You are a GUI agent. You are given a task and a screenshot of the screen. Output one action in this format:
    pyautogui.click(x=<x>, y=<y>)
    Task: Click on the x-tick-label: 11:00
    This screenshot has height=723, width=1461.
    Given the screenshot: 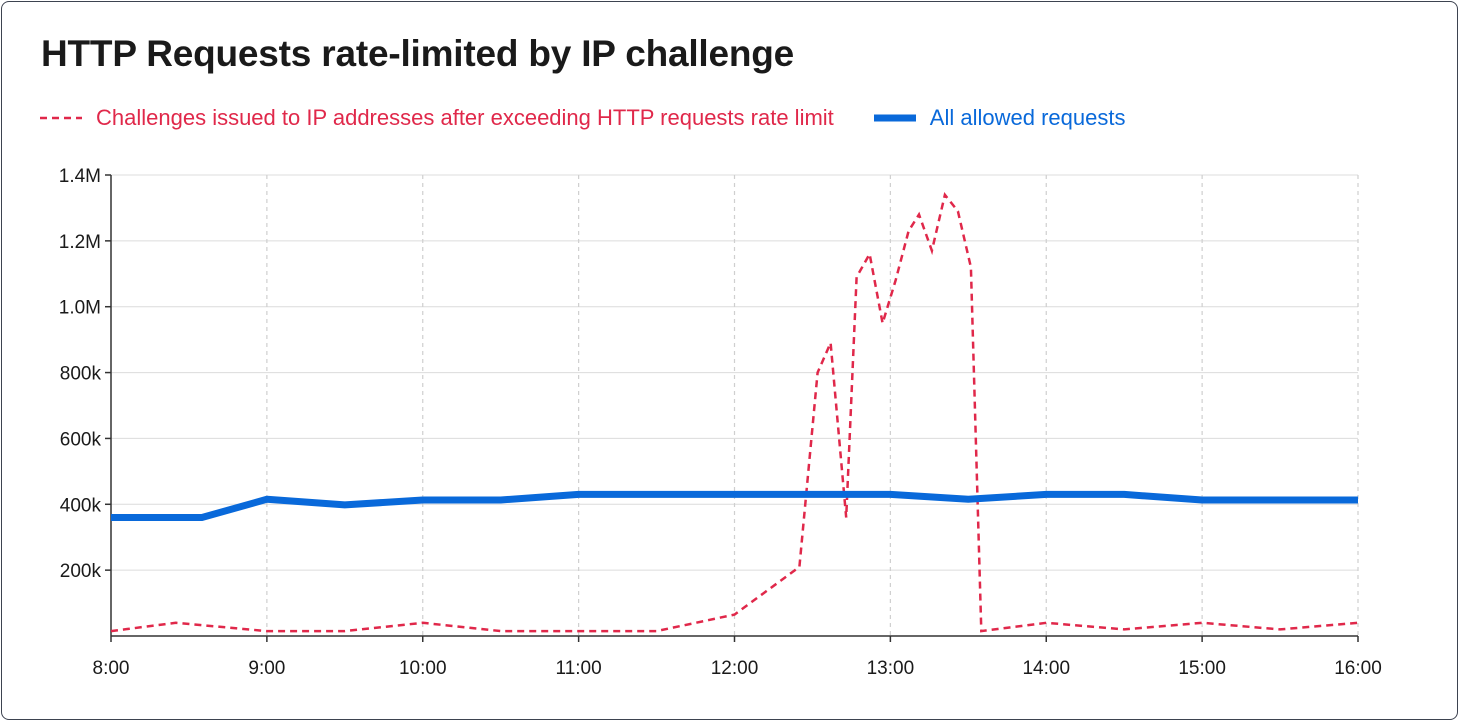 What is the action you would take?
    pyautogui.click(x=579, y=668)
    